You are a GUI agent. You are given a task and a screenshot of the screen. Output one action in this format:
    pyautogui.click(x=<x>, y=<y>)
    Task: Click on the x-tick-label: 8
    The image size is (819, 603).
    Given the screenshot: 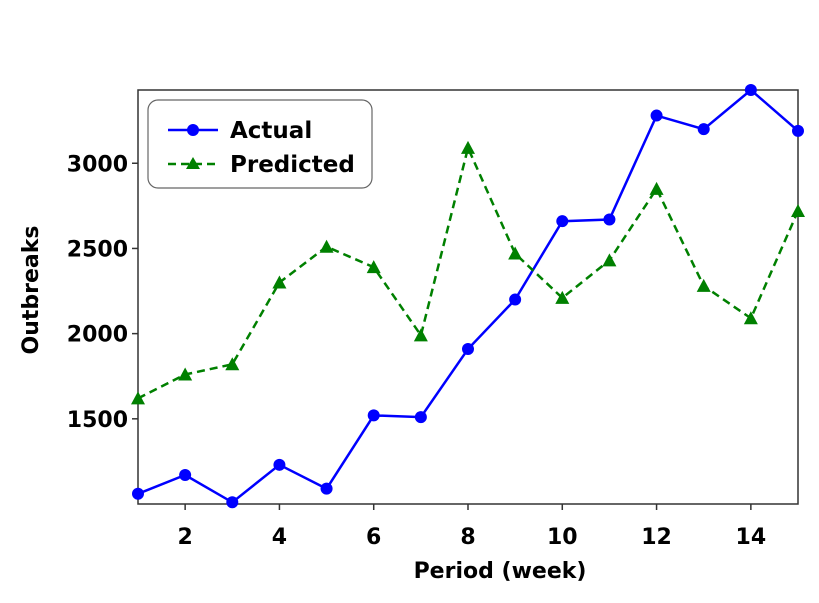 What is the action you would take?
    pyautogui.click(x=467, y=537)
    